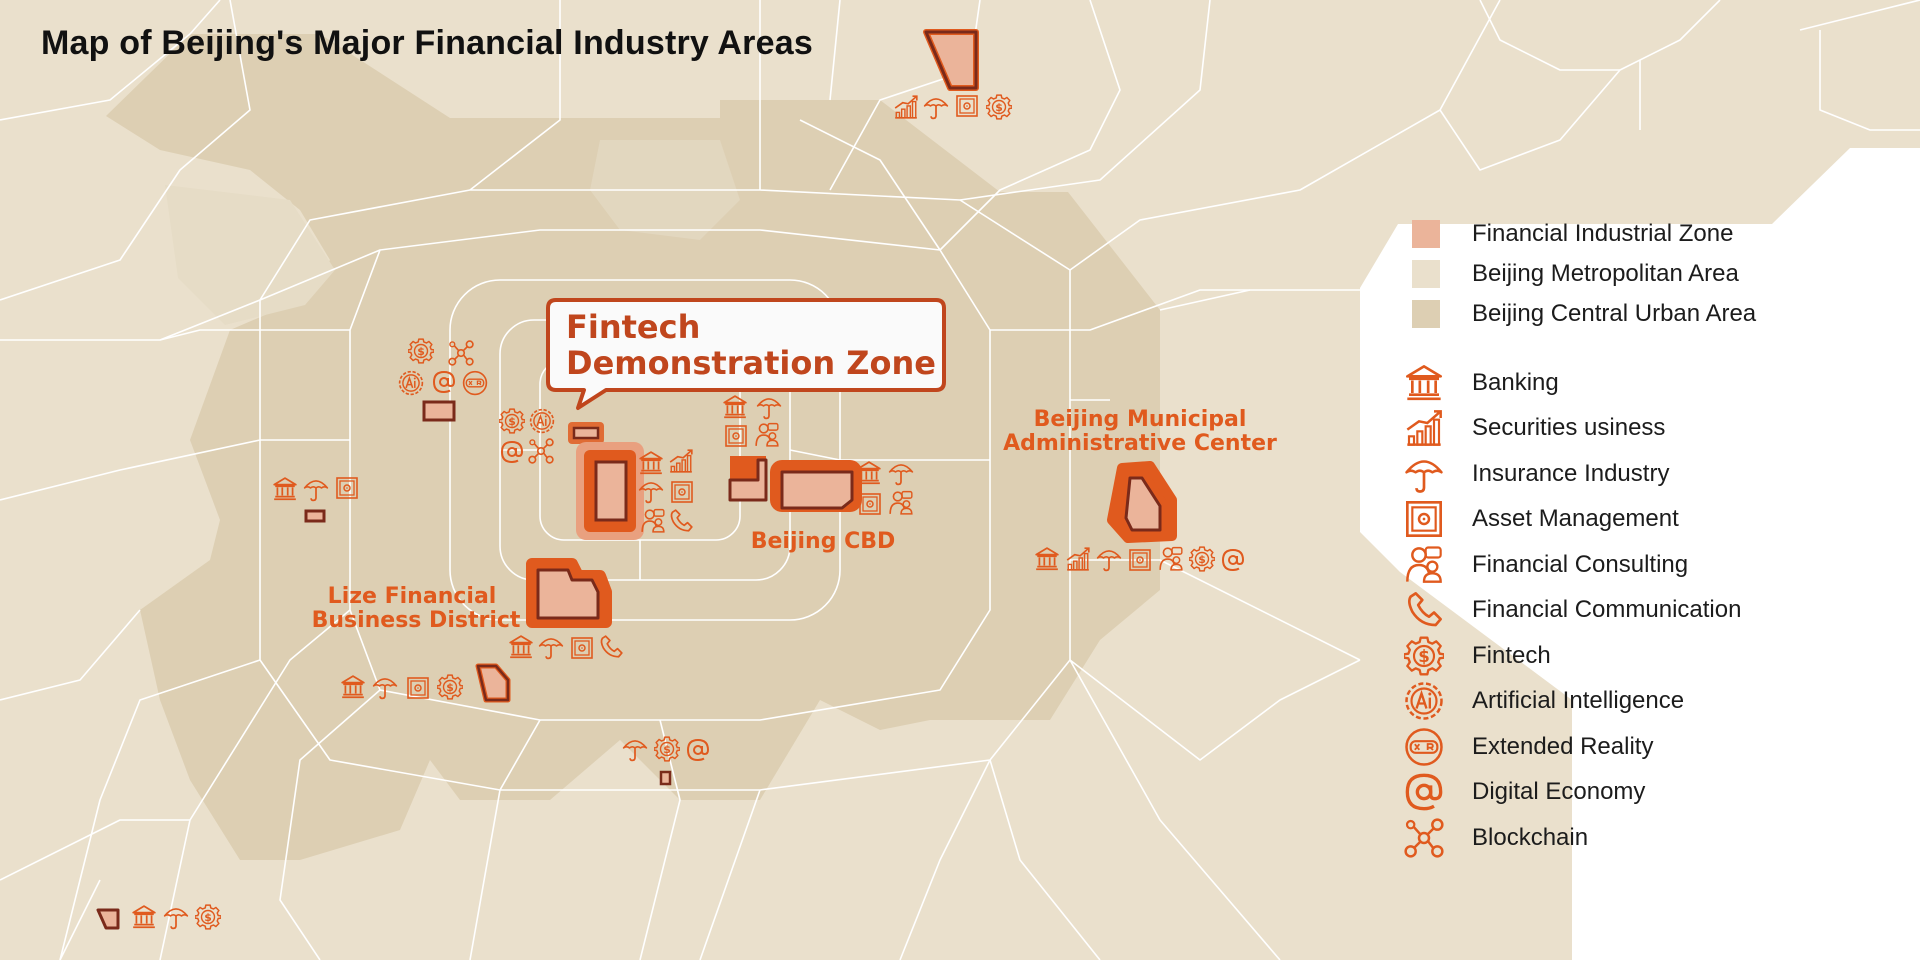  I want to click on zone-north, so click(951, 60).